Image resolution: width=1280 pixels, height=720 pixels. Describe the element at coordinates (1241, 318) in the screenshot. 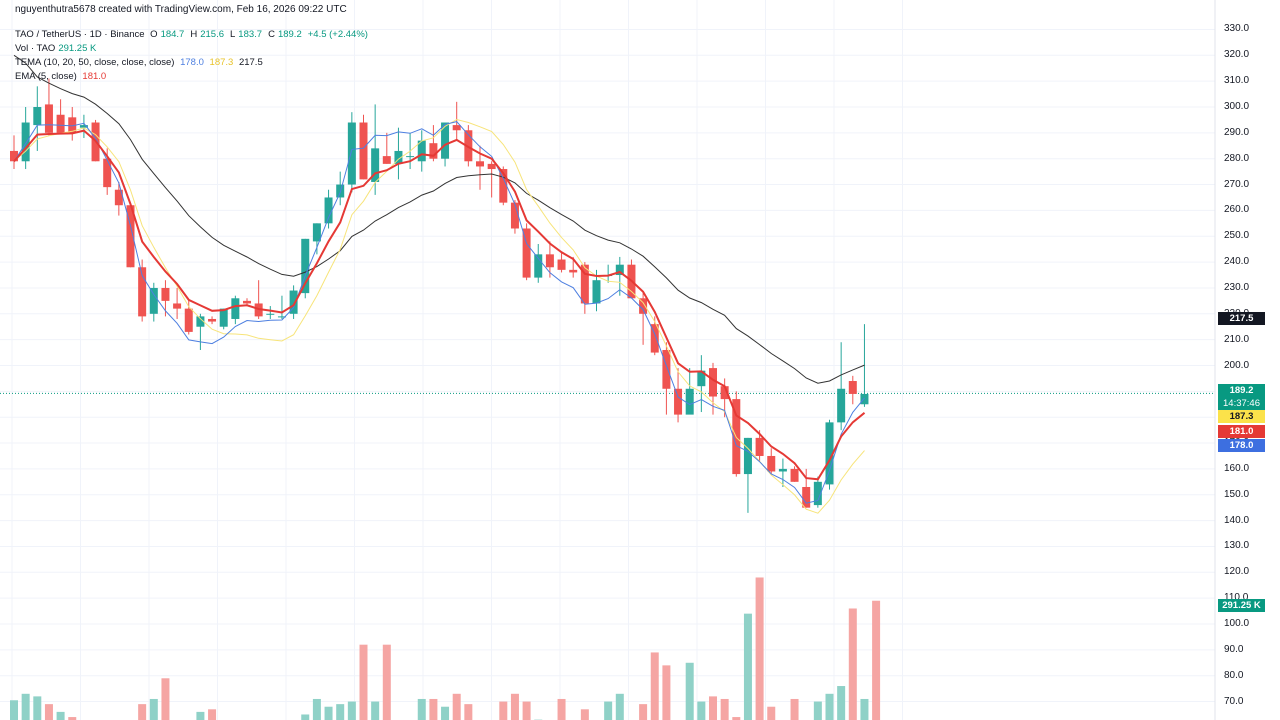

I see `tema-50-tag: 217.5` at that location.